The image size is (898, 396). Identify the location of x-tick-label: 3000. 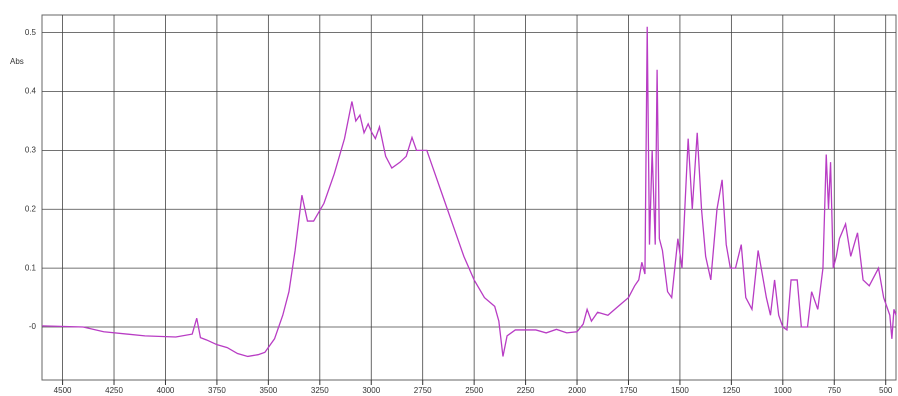
(371, 390).